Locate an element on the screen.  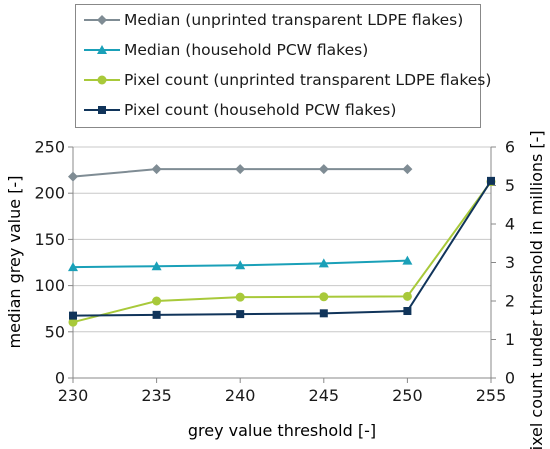
series-median-unprinted-transparent-ldpe-flakes is located at coordinates (240, 173).